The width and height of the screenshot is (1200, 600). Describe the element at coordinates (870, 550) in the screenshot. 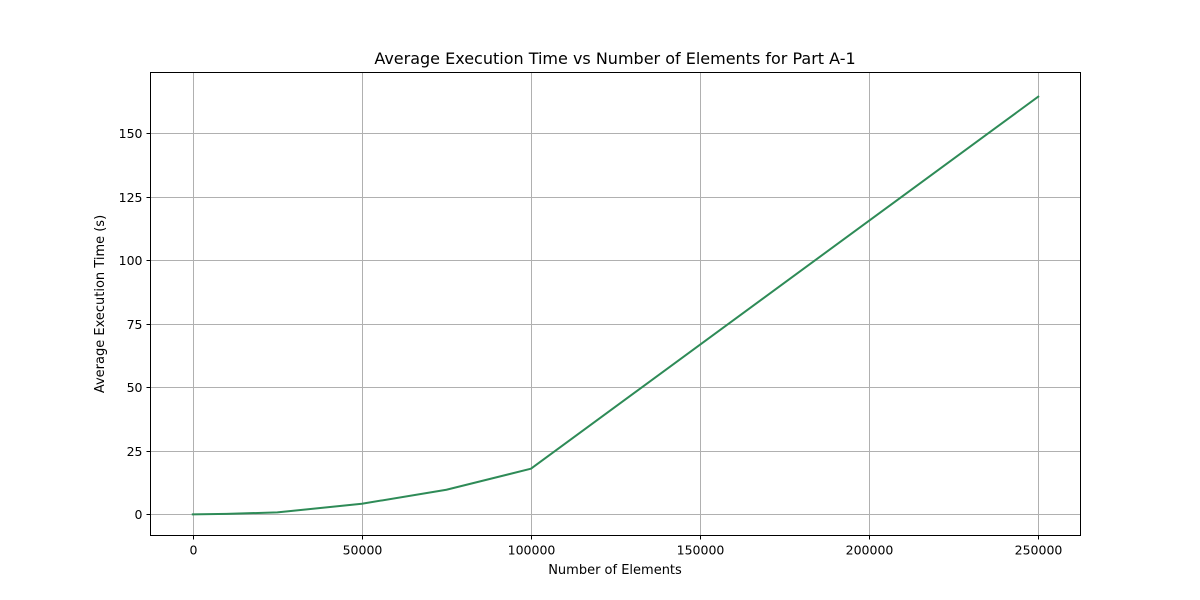

I see `x-tick-label: 200000` at that location.